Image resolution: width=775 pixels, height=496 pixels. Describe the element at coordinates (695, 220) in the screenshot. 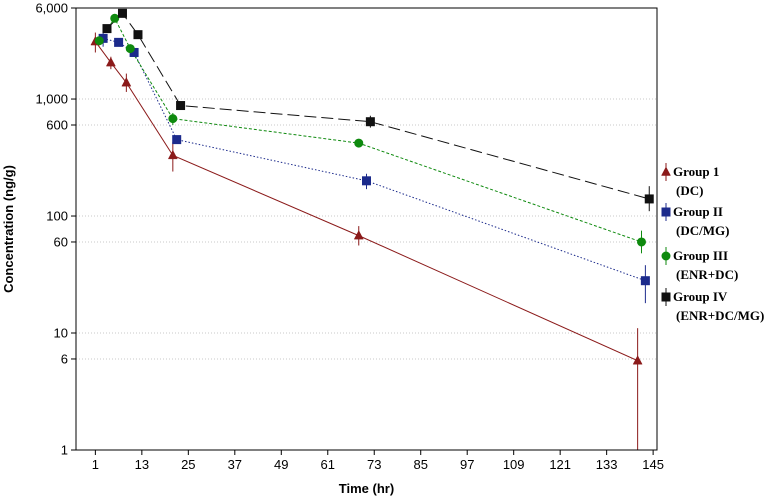

I see `legend-item-2: Group II (DC/MG)` at that location.